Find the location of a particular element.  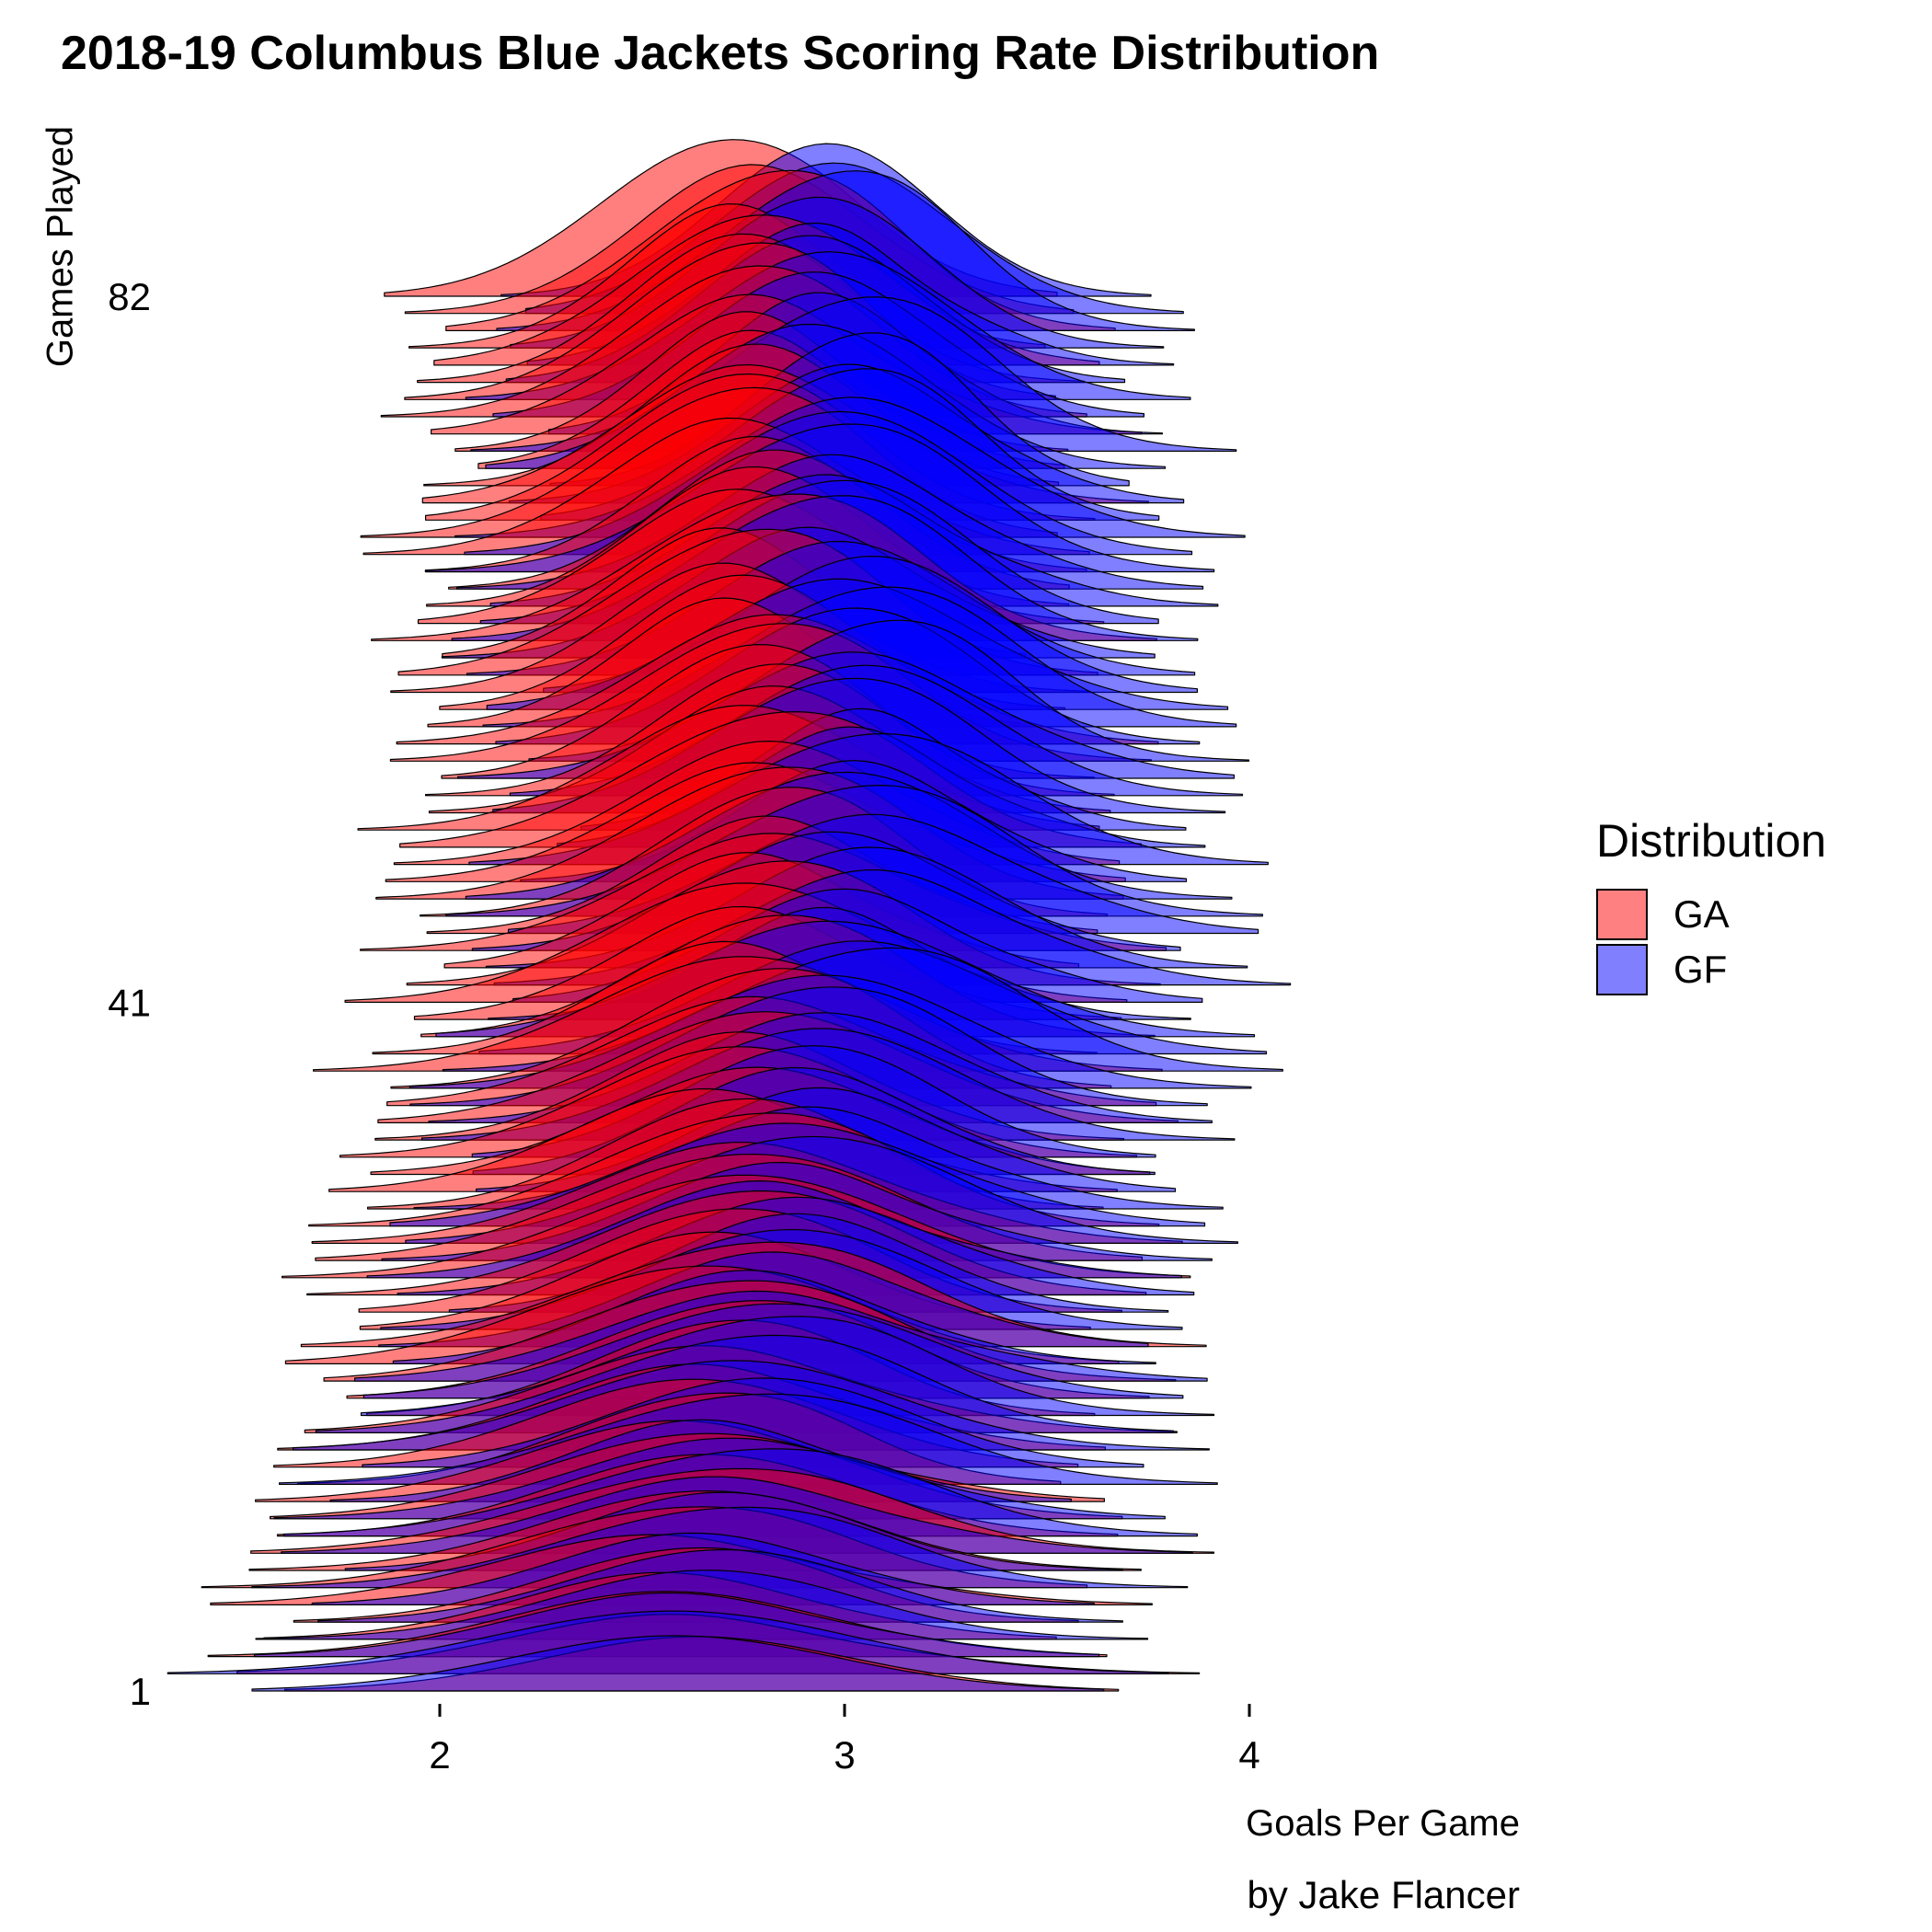

x-axis: 2 3 4 is located at coordinates (844, 1740).